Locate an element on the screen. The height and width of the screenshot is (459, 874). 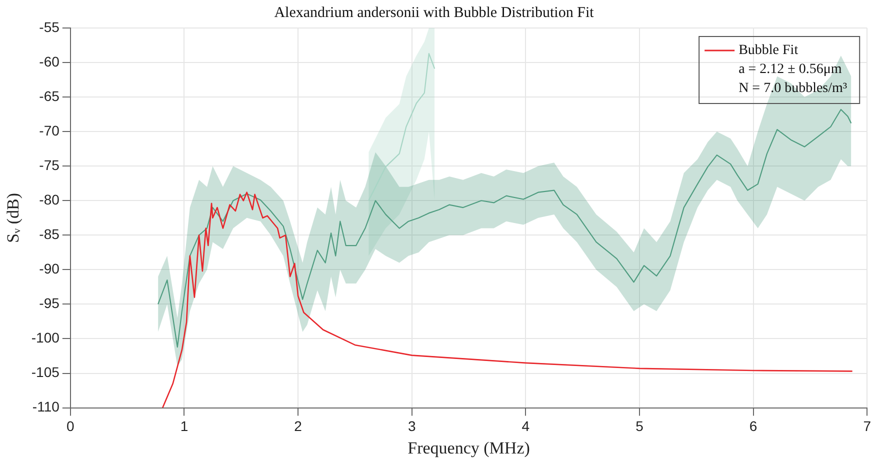
x-tick-label: 7 is located at coordinates (867, 426).